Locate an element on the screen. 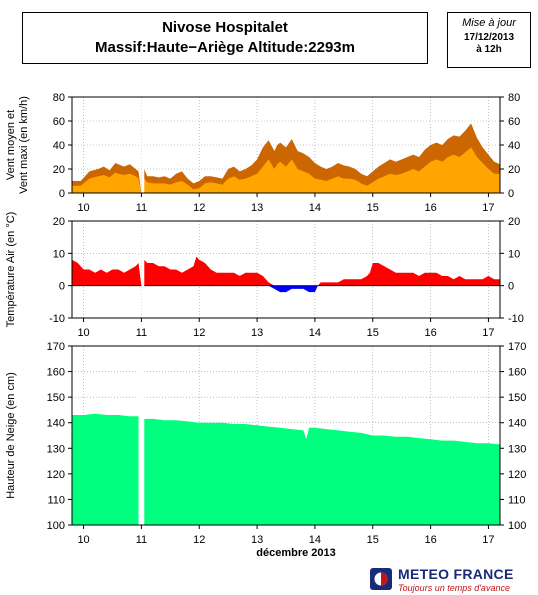 The image size is (538, 595). y-tick-label-right: 60 is located at coordinates (514, 122).